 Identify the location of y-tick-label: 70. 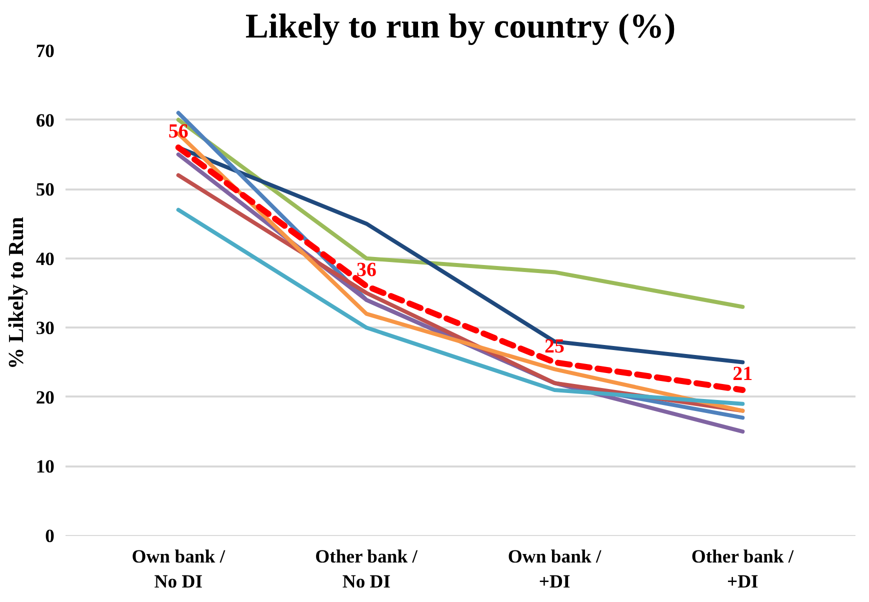
(45, 51).